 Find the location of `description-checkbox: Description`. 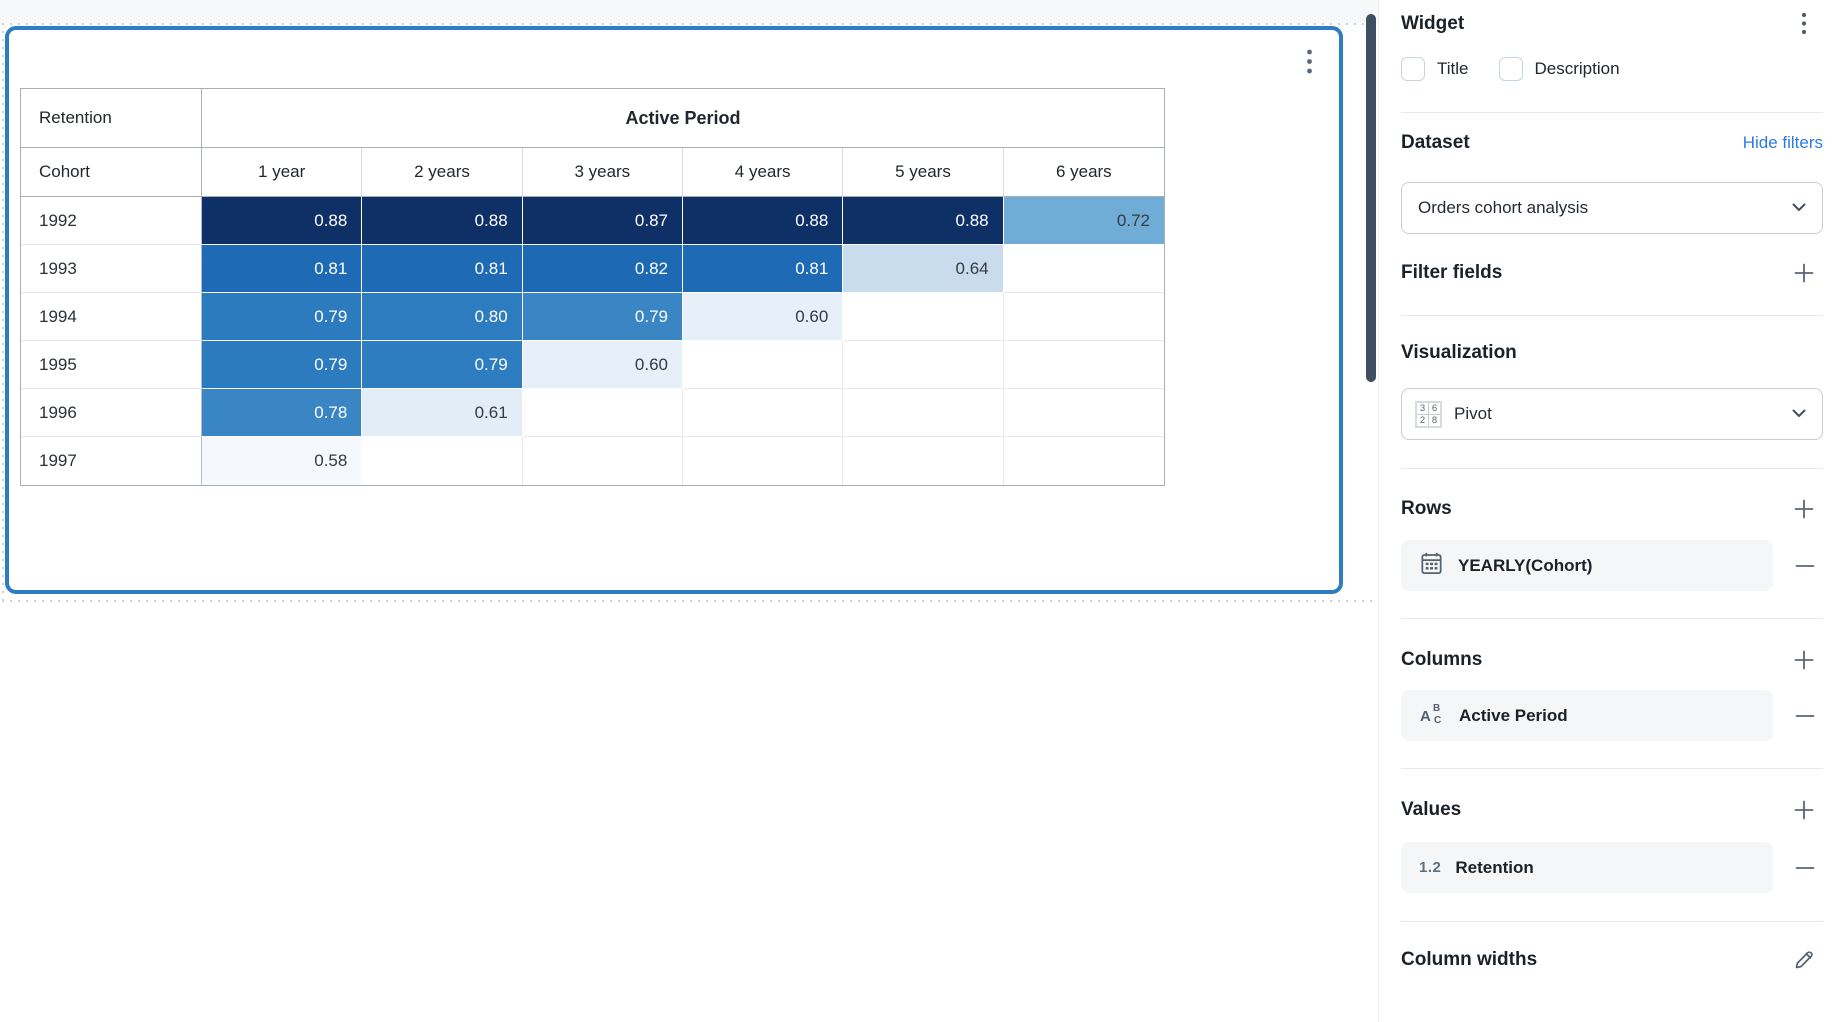

description-checkbox: Description is located at coordinates (1559, 69).